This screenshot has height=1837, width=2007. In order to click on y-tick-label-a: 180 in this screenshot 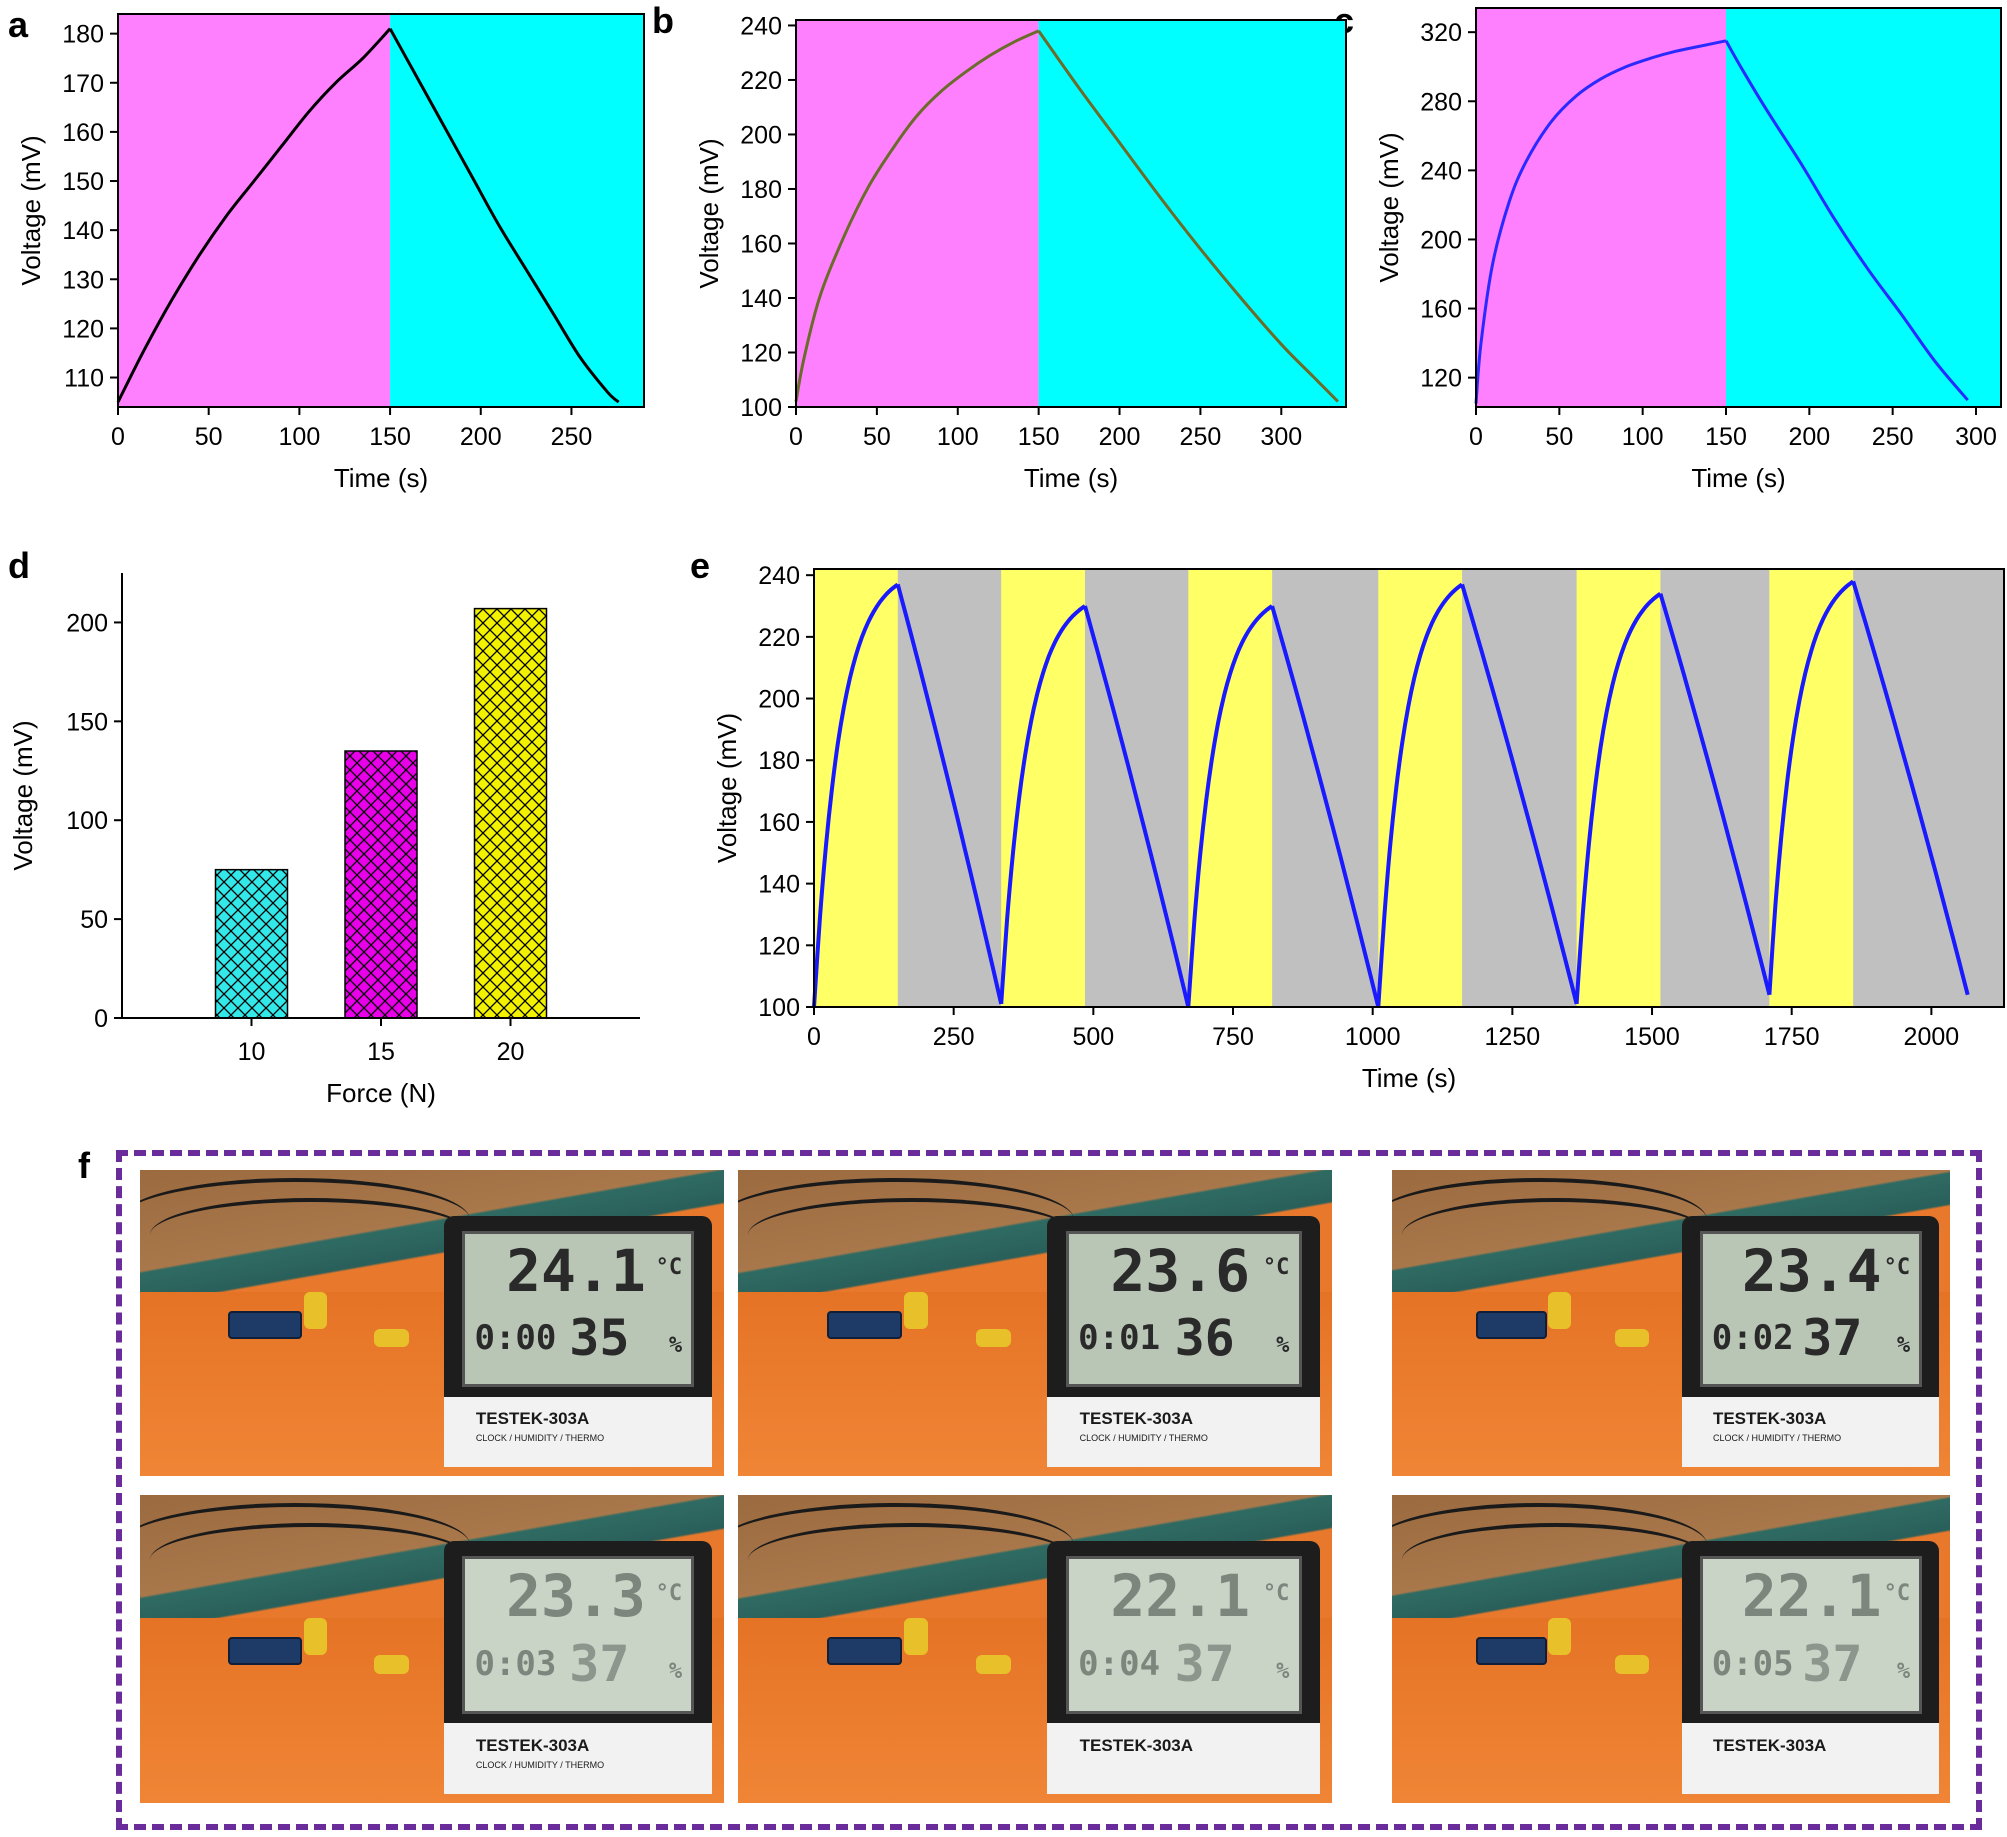, I will do `click(83, 35)`.